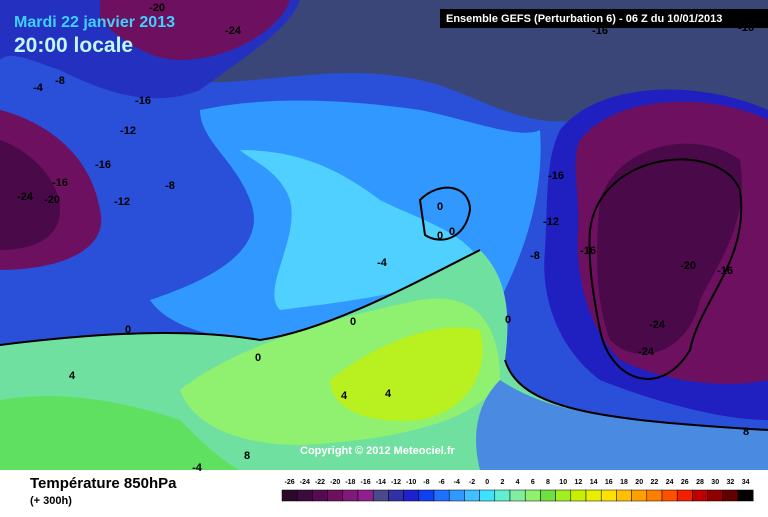  Describe the element at coordinates (73, 45) in the screenshot. I see `time-text: 20:00 locale` at that location.